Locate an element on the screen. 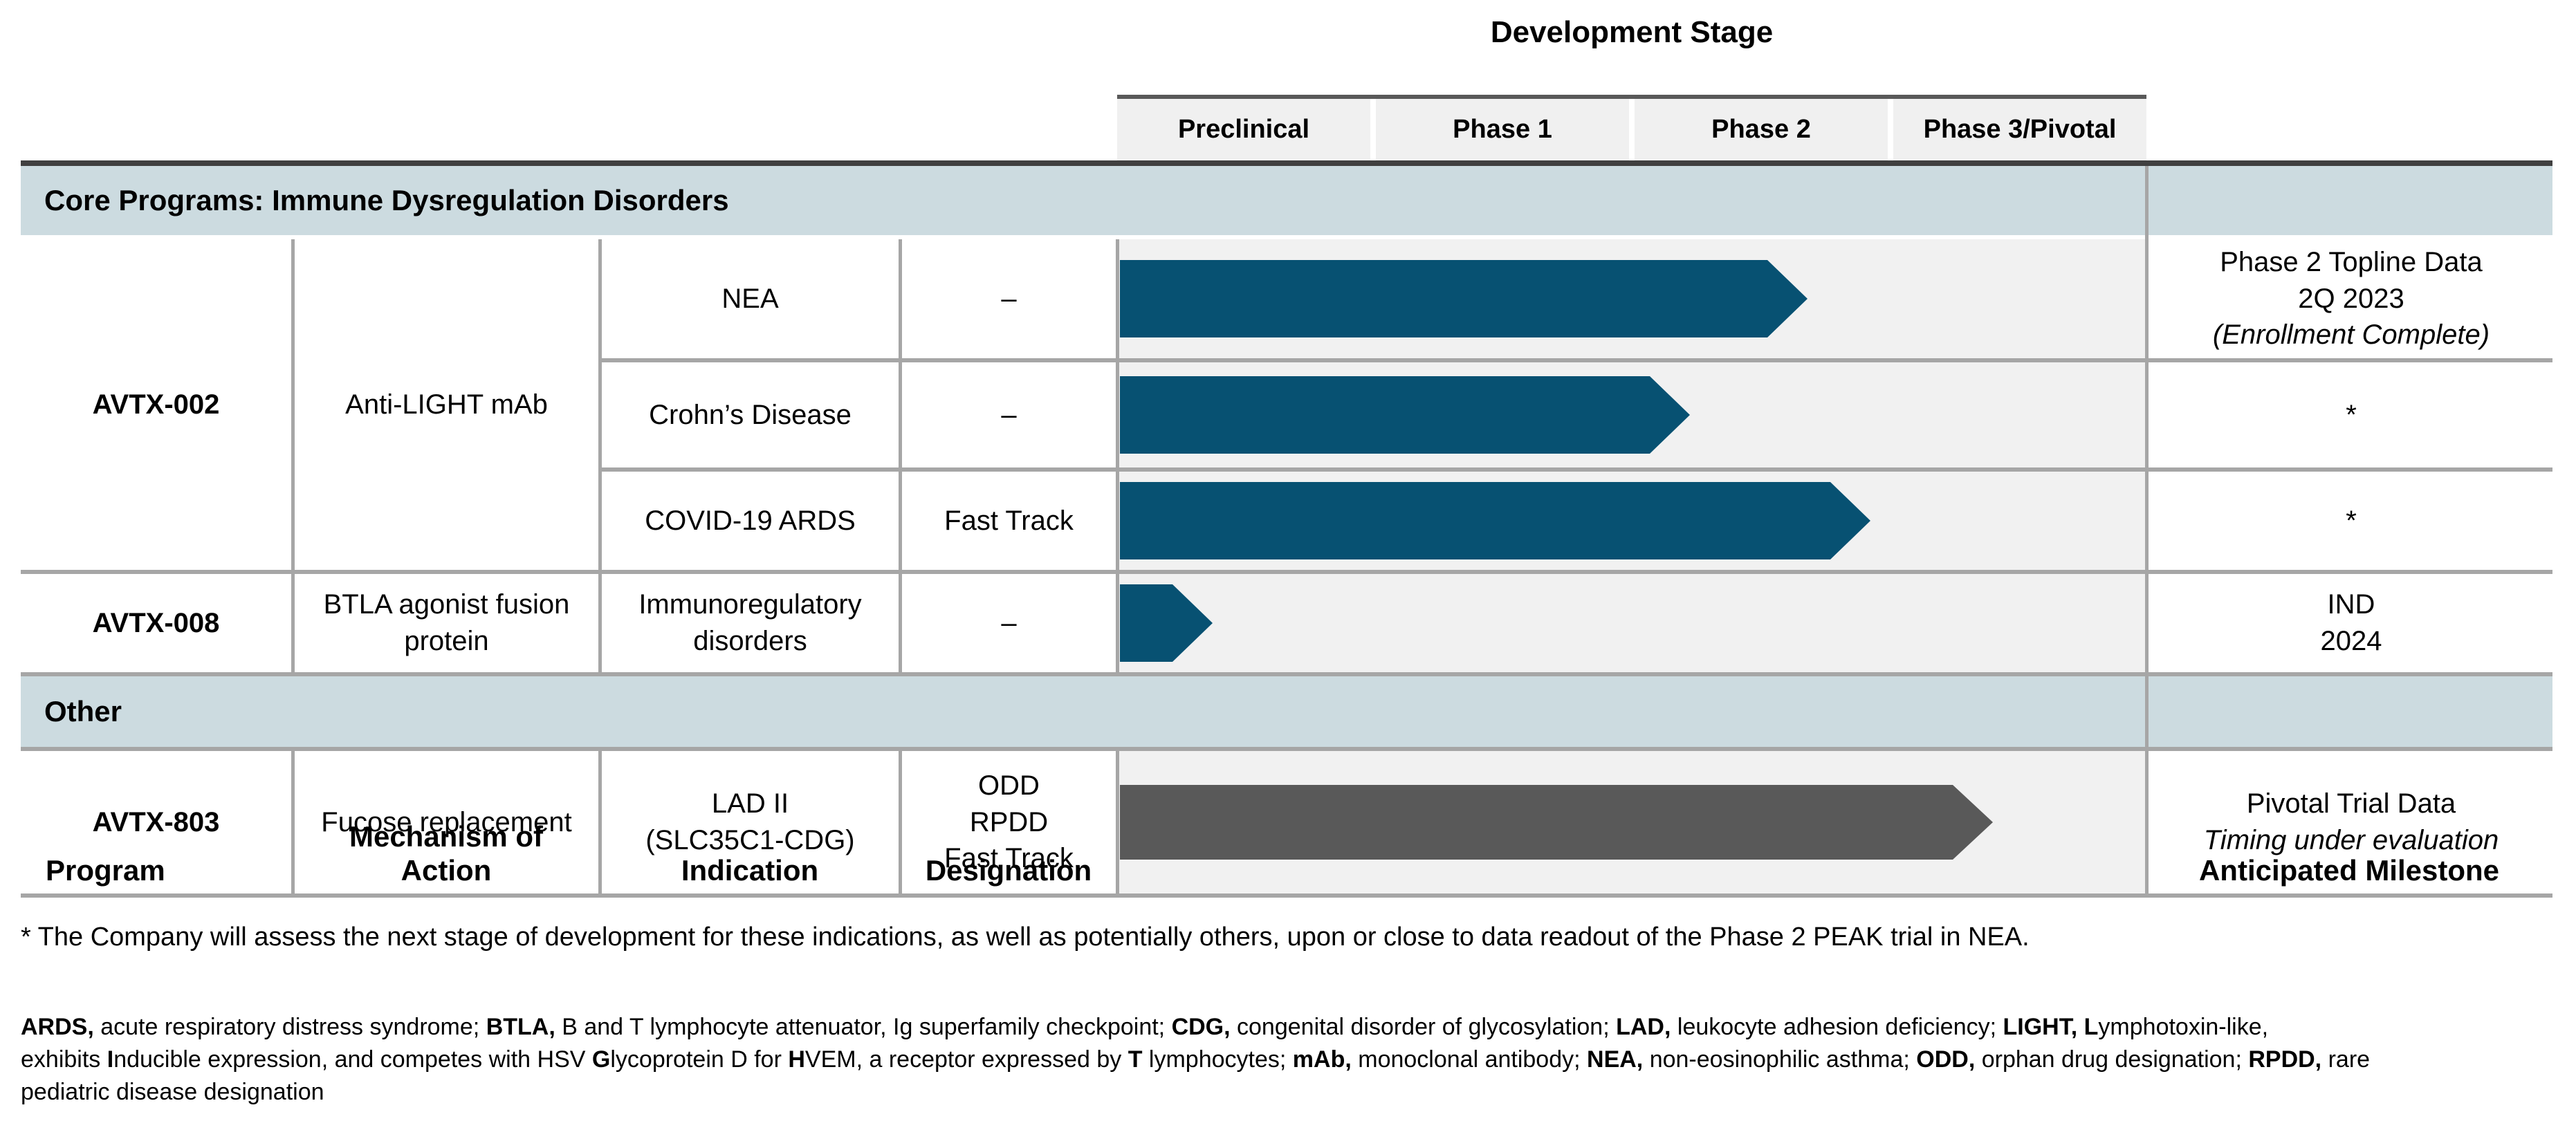  milestone-line: IND is located at coordinates (2351, 604).